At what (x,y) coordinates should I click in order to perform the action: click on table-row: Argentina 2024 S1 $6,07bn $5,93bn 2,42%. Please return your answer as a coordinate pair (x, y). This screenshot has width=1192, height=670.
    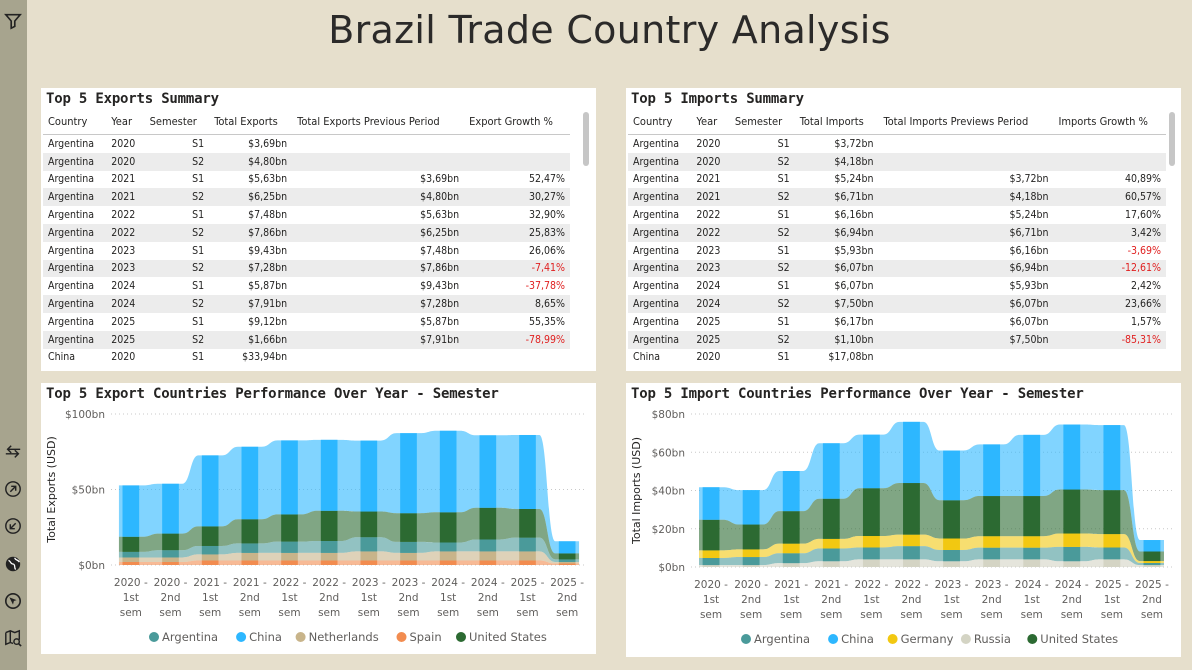
    Looking at the image, I should click on (897, 286).